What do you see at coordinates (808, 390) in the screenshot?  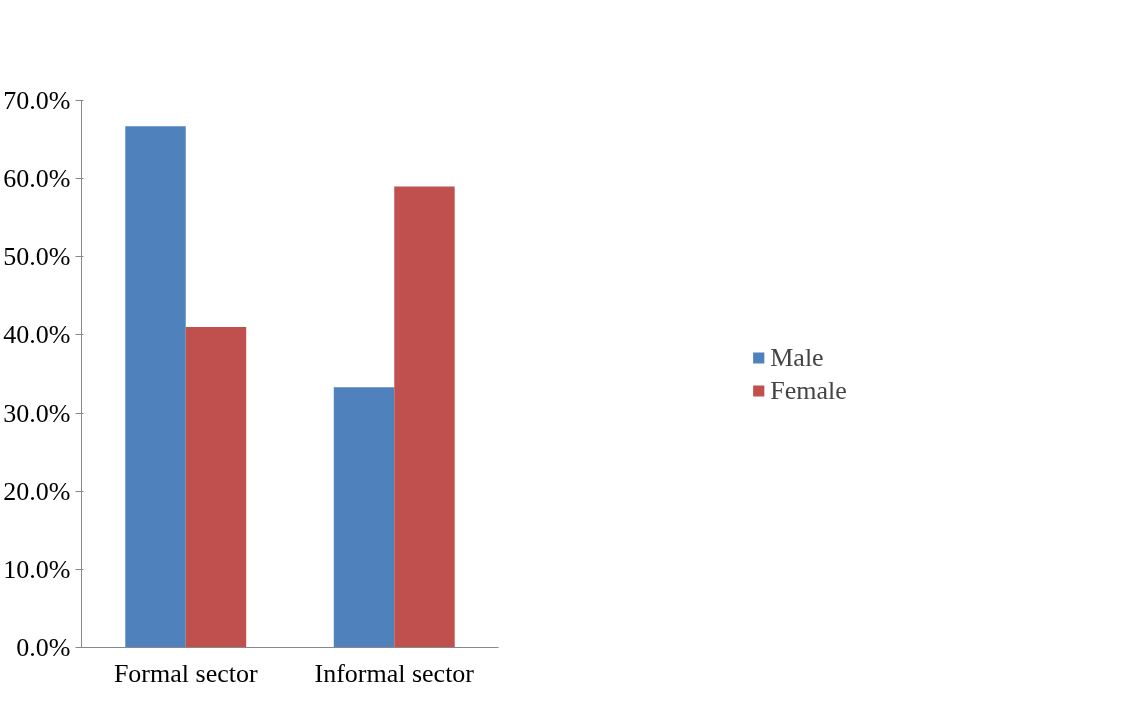 I see `legend-label: Female` at bounding box center [808, 390].